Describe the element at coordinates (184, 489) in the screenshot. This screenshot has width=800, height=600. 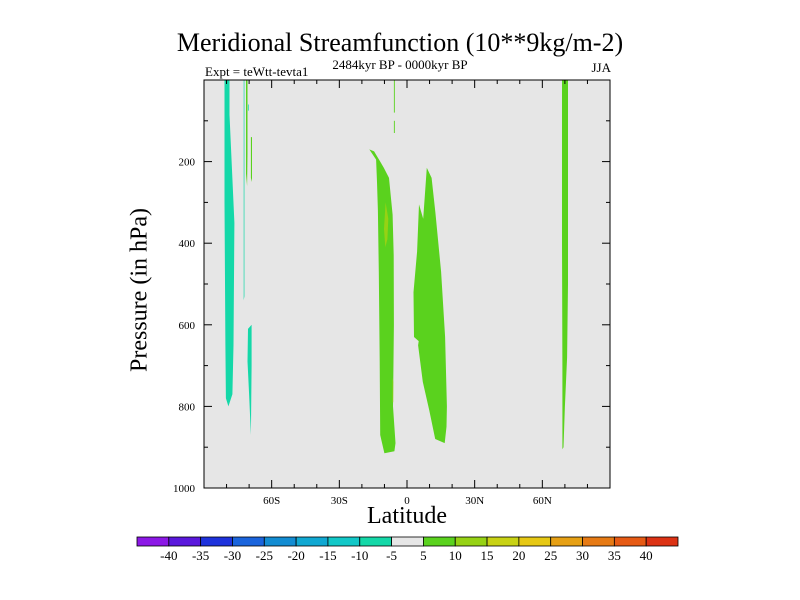
I see `y-tick-label: 1000` at that location.